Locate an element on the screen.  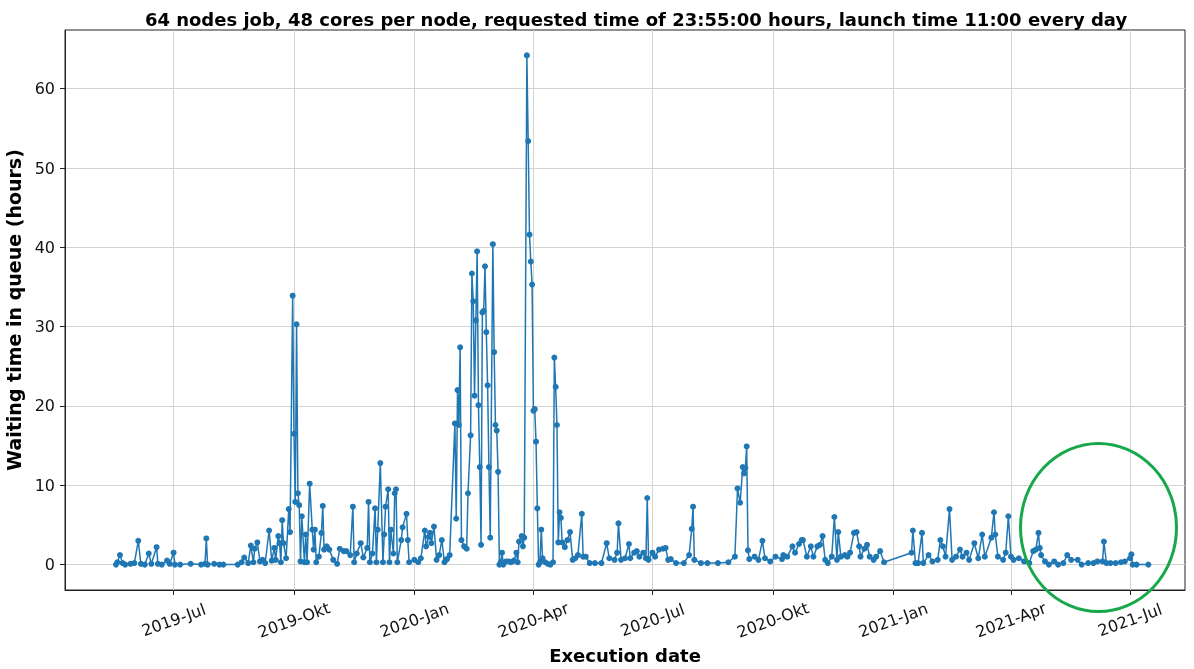
y-tick-label: 40 is located at coordinates (44, 247).